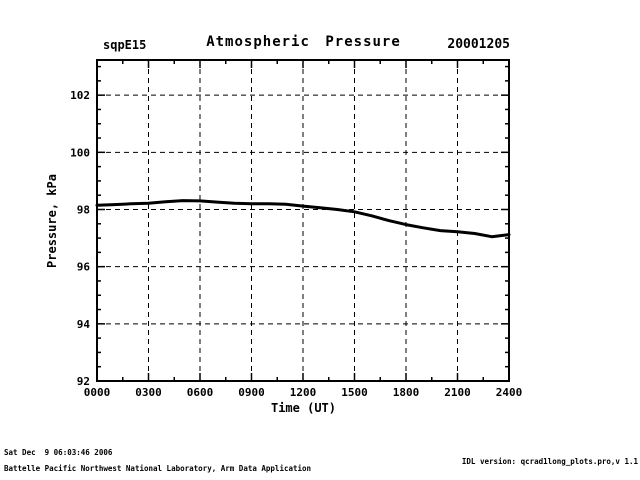  Describe the element at coordinates (354, 392) in the screenshot. I see `x-tick-label-1500: 1500` at that location.